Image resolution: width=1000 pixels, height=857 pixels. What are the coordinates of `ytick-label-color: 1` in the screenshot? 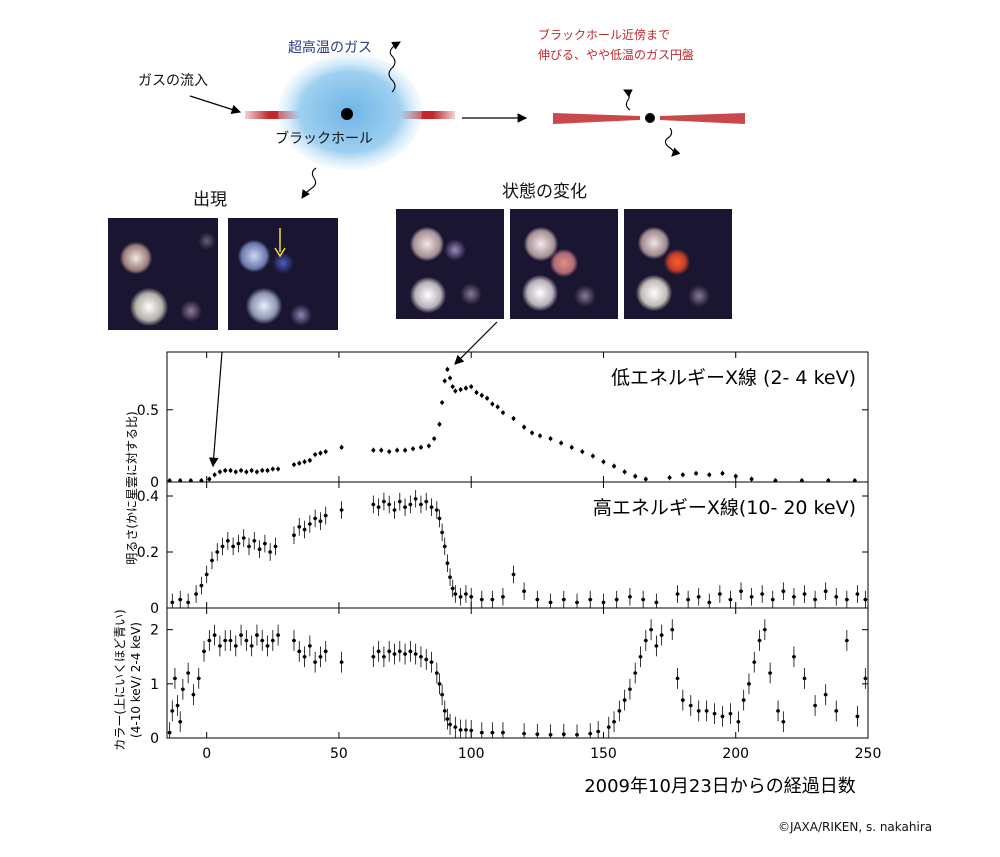 It's located at (154, 685).